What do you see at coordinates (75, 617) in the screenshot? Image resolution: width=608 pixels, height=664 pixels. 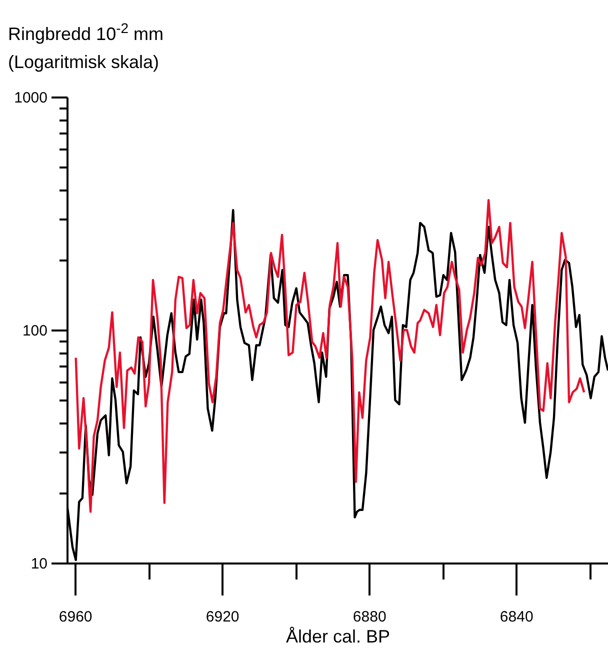 I see `x-tick-label: 6960` at bounding box center [75, 617].